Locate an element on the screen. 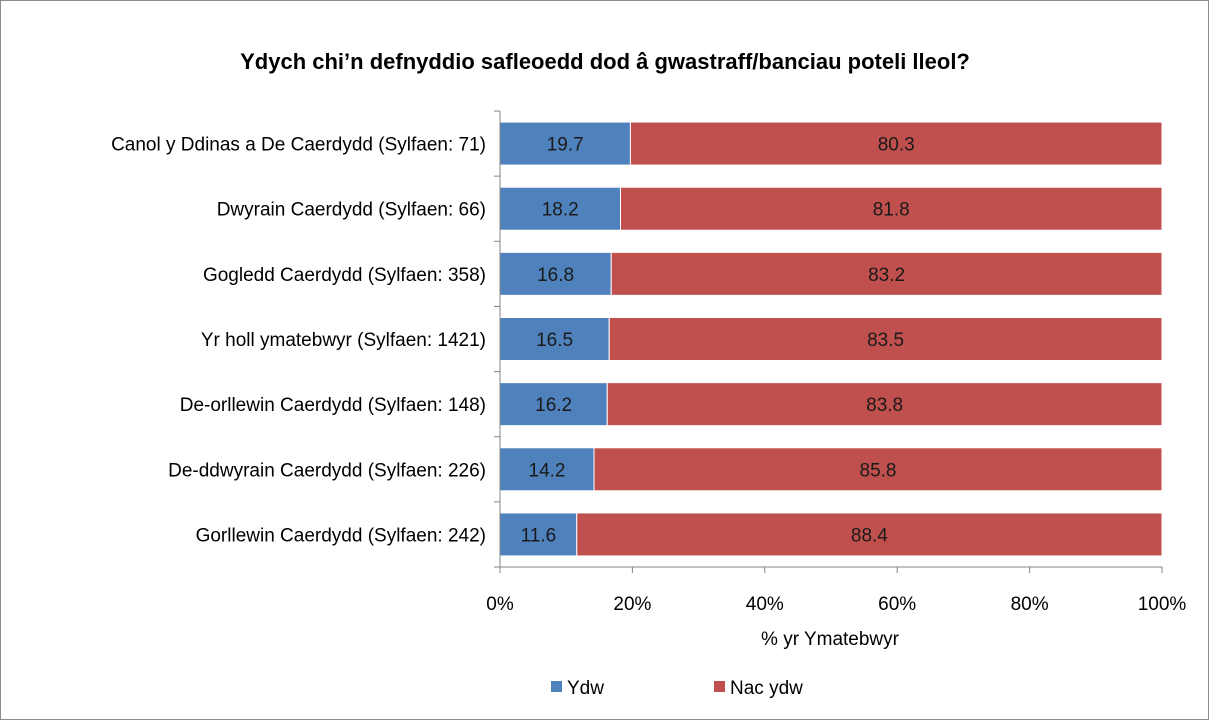  x-axis-title: % yr Ymatebwyr is located at coordinates (830, 639).